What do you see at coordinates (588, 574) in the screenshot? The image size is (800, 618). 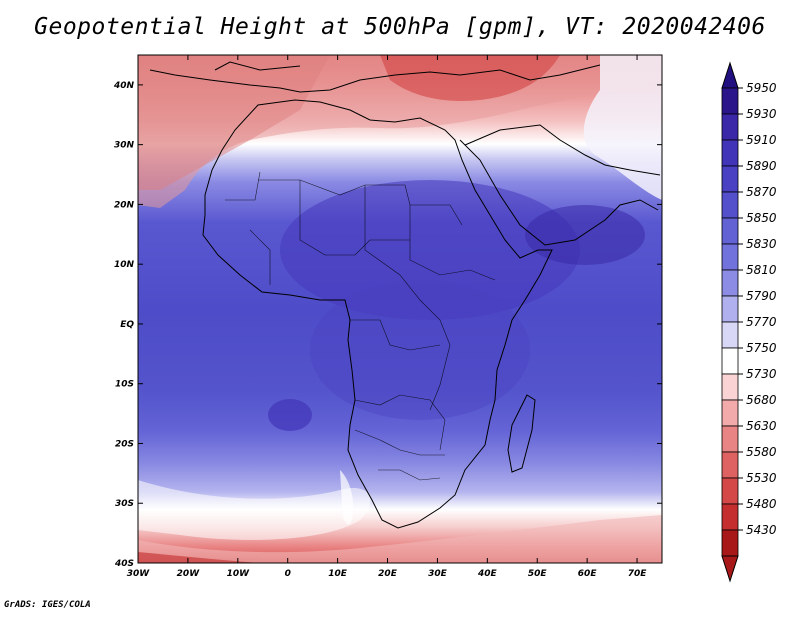 I see `lon-label: 60E` at bounding box center [588, 574].